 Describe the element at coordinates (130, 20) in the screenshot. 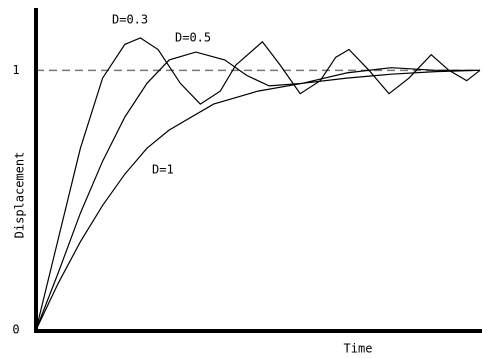

I see `series-label: D=0.3` at that location.